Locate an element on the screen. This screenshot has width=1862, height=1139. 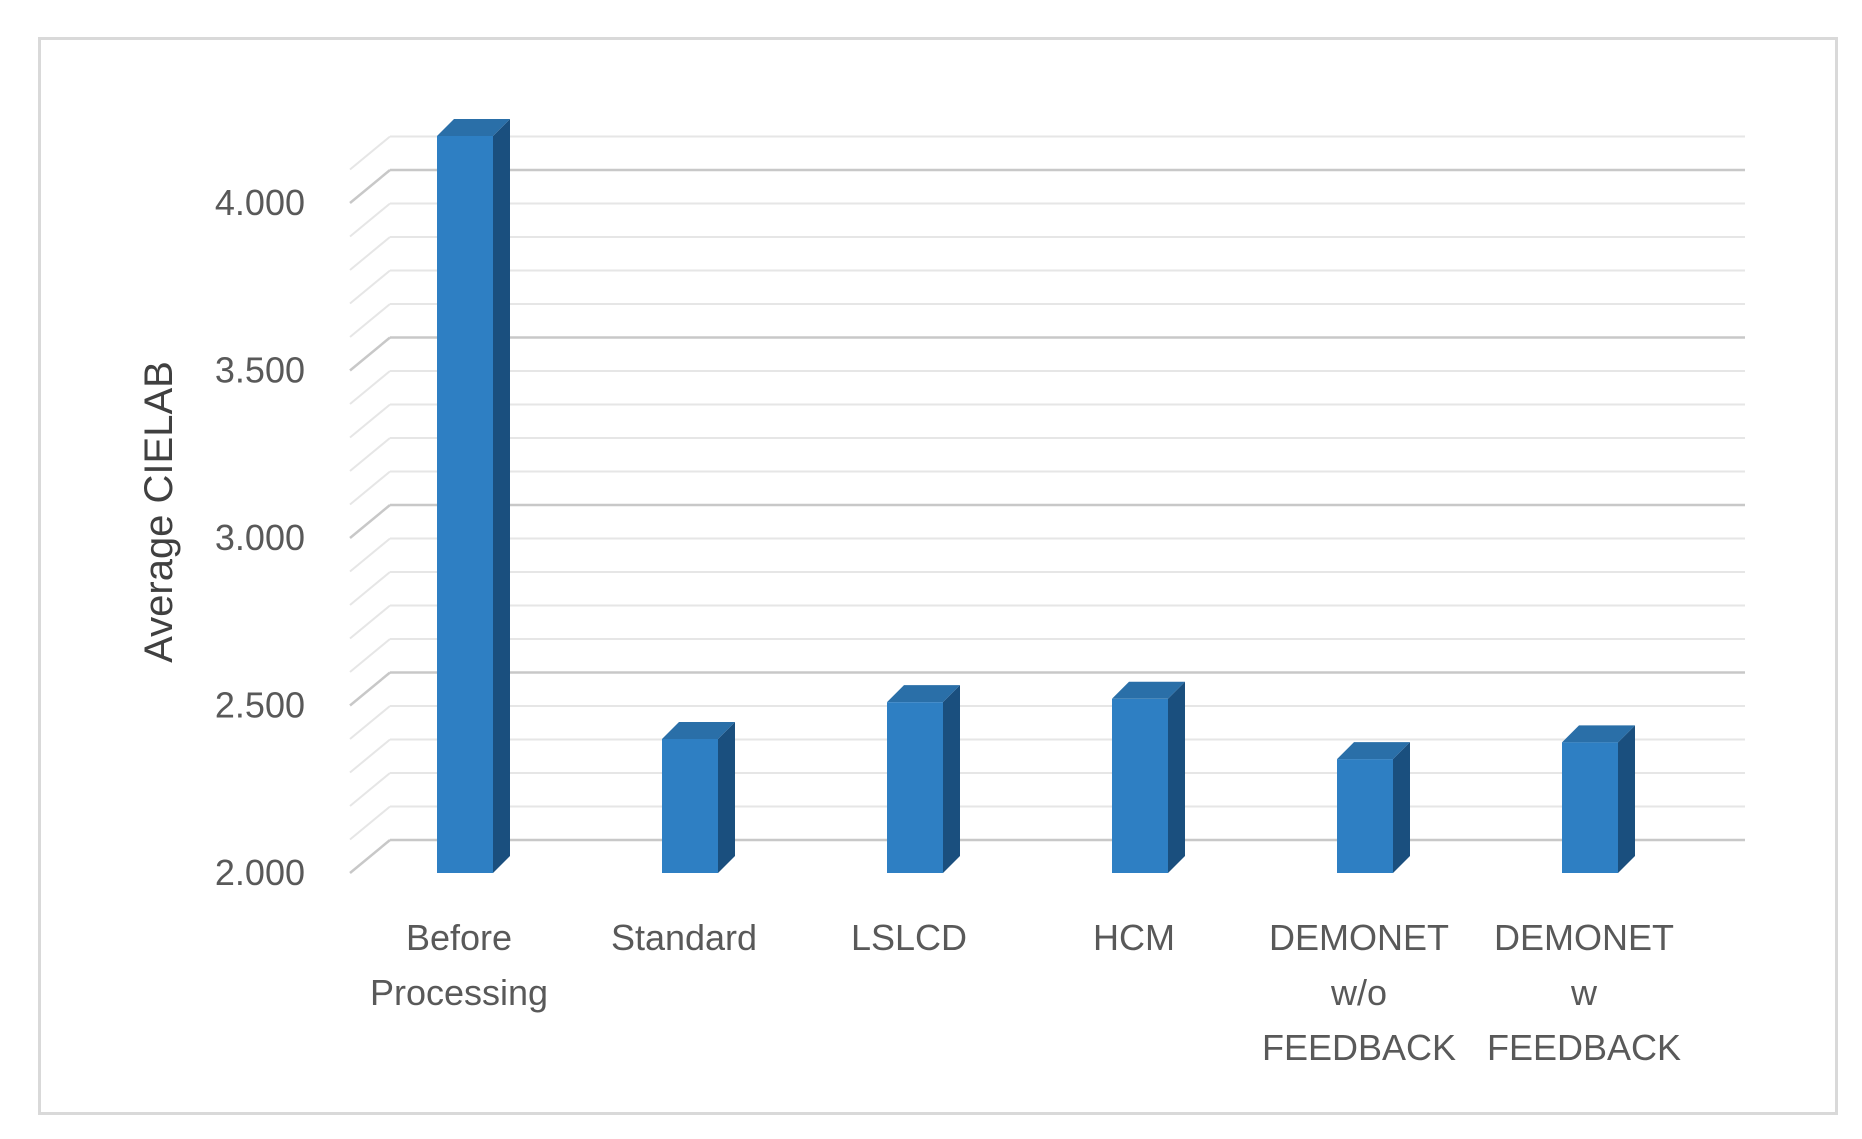
y-tick-label: 2.500 is located at coordinates (260, 705).